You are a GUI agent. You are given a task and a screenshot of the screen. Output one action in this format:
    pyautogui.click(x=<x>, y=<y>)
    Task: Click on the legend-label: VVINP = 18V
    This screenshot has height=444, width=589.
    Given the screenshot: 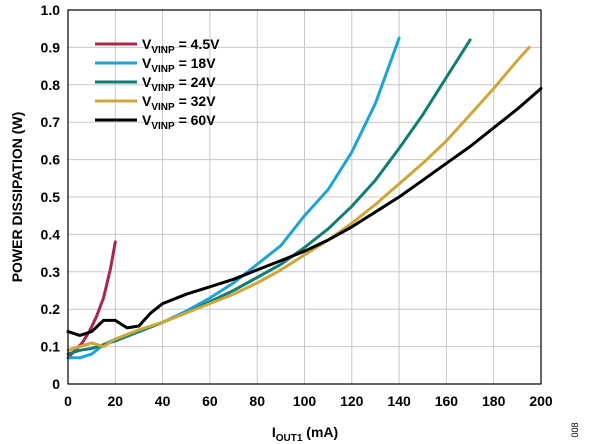 What is the action you would take?
    pyautogui.click(x=179, y=65)
    